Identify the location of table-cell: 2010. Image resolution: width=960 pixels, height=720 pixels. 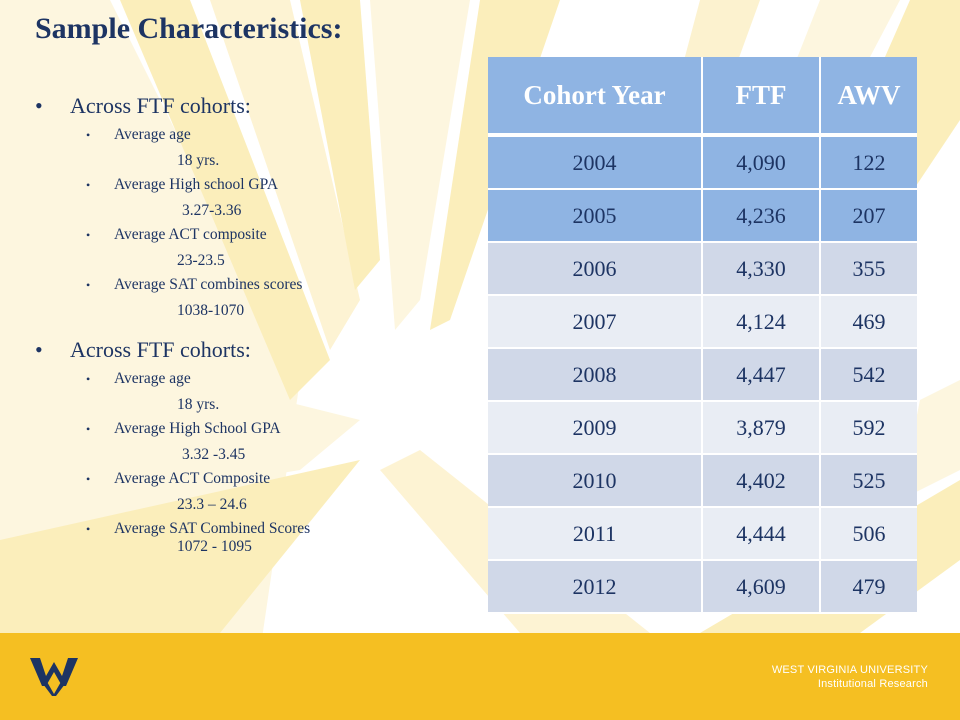
(595, 481).